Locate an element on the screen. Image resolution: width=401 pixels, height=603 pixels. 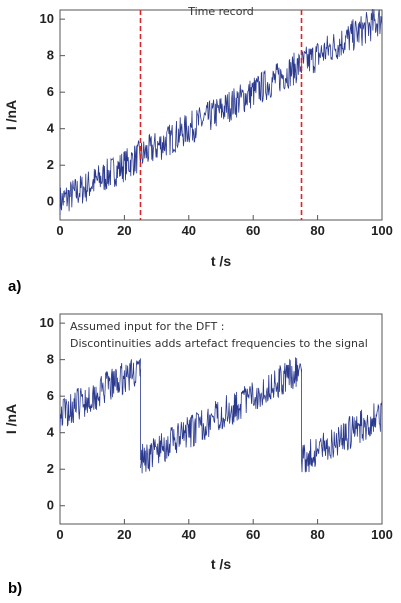
x-axis-label-a: t /s is located at coordinates (221, 261).